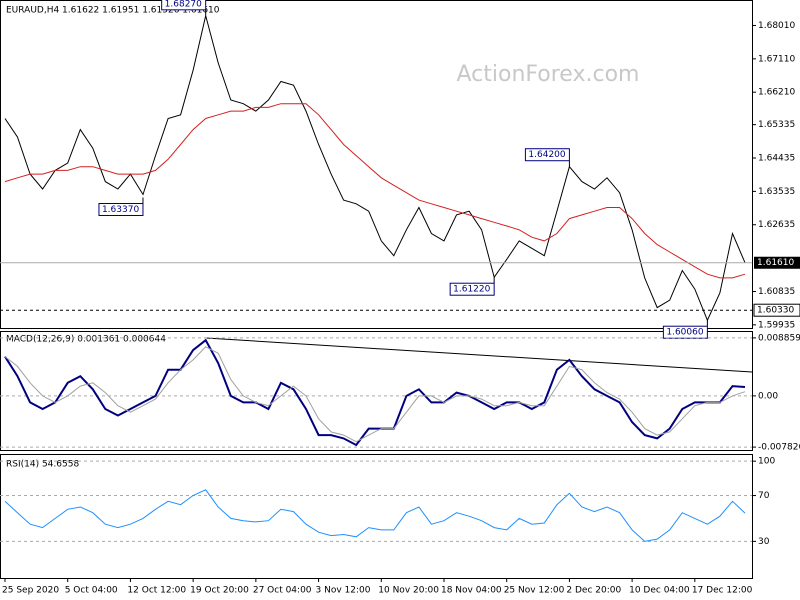 This screenshot has height=600, width=800. Describe the element at coordinates (776, 93) in the screenshot. I see `y-tick-label: 1.66210` at that location.